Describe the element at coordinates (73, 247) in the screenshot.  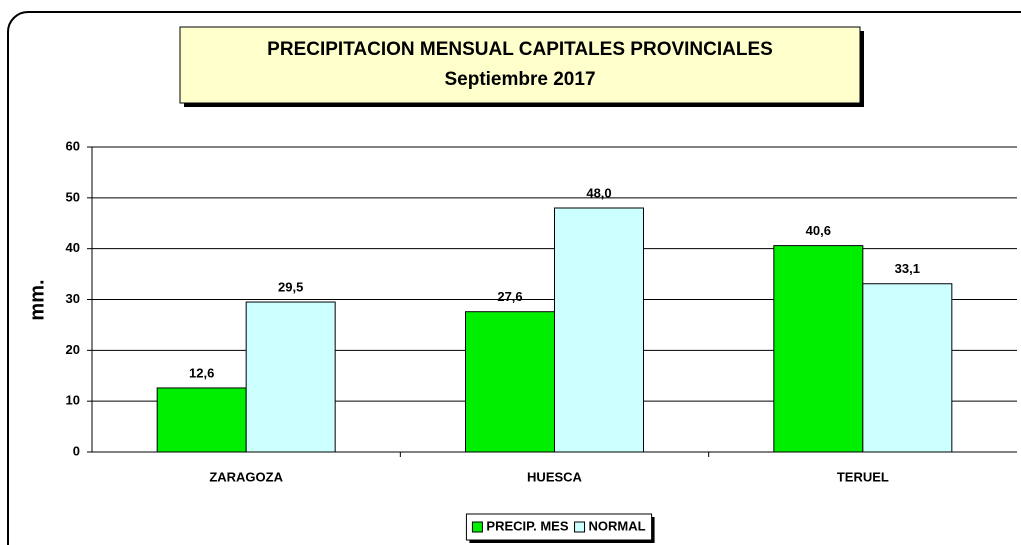
I see `y-tick-label: 40` at that location.